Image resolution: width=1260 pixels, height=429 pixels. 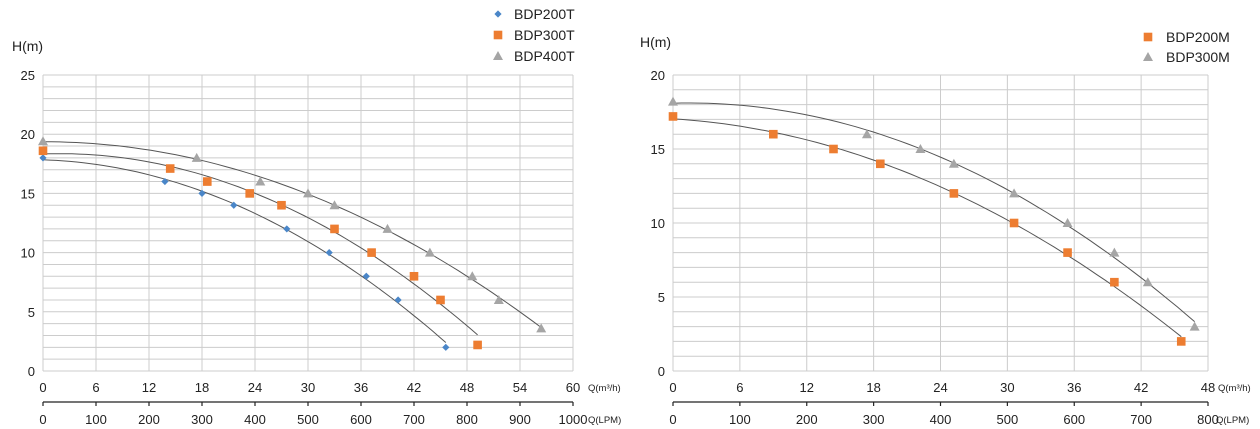 I want to click on x-tick-label: 54, so click(x=520, y=387).